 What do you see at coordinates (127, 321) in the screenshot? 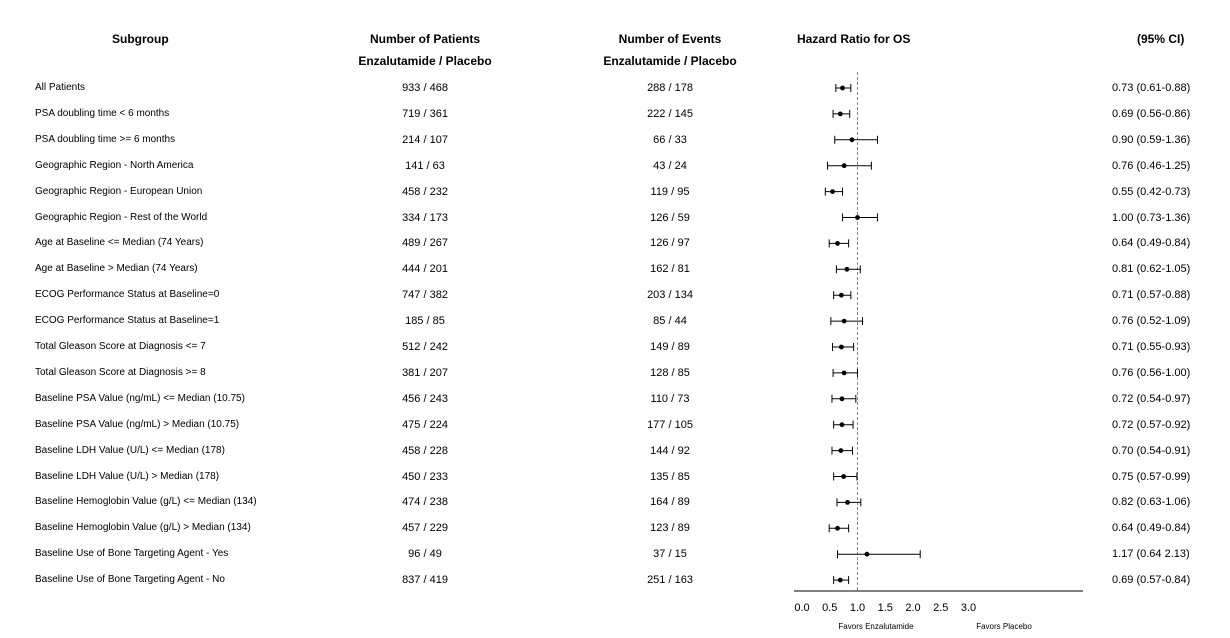
I see `subgroup-label: ECOG Performance Status at Baseline=1` at bounding box center [127, 321].